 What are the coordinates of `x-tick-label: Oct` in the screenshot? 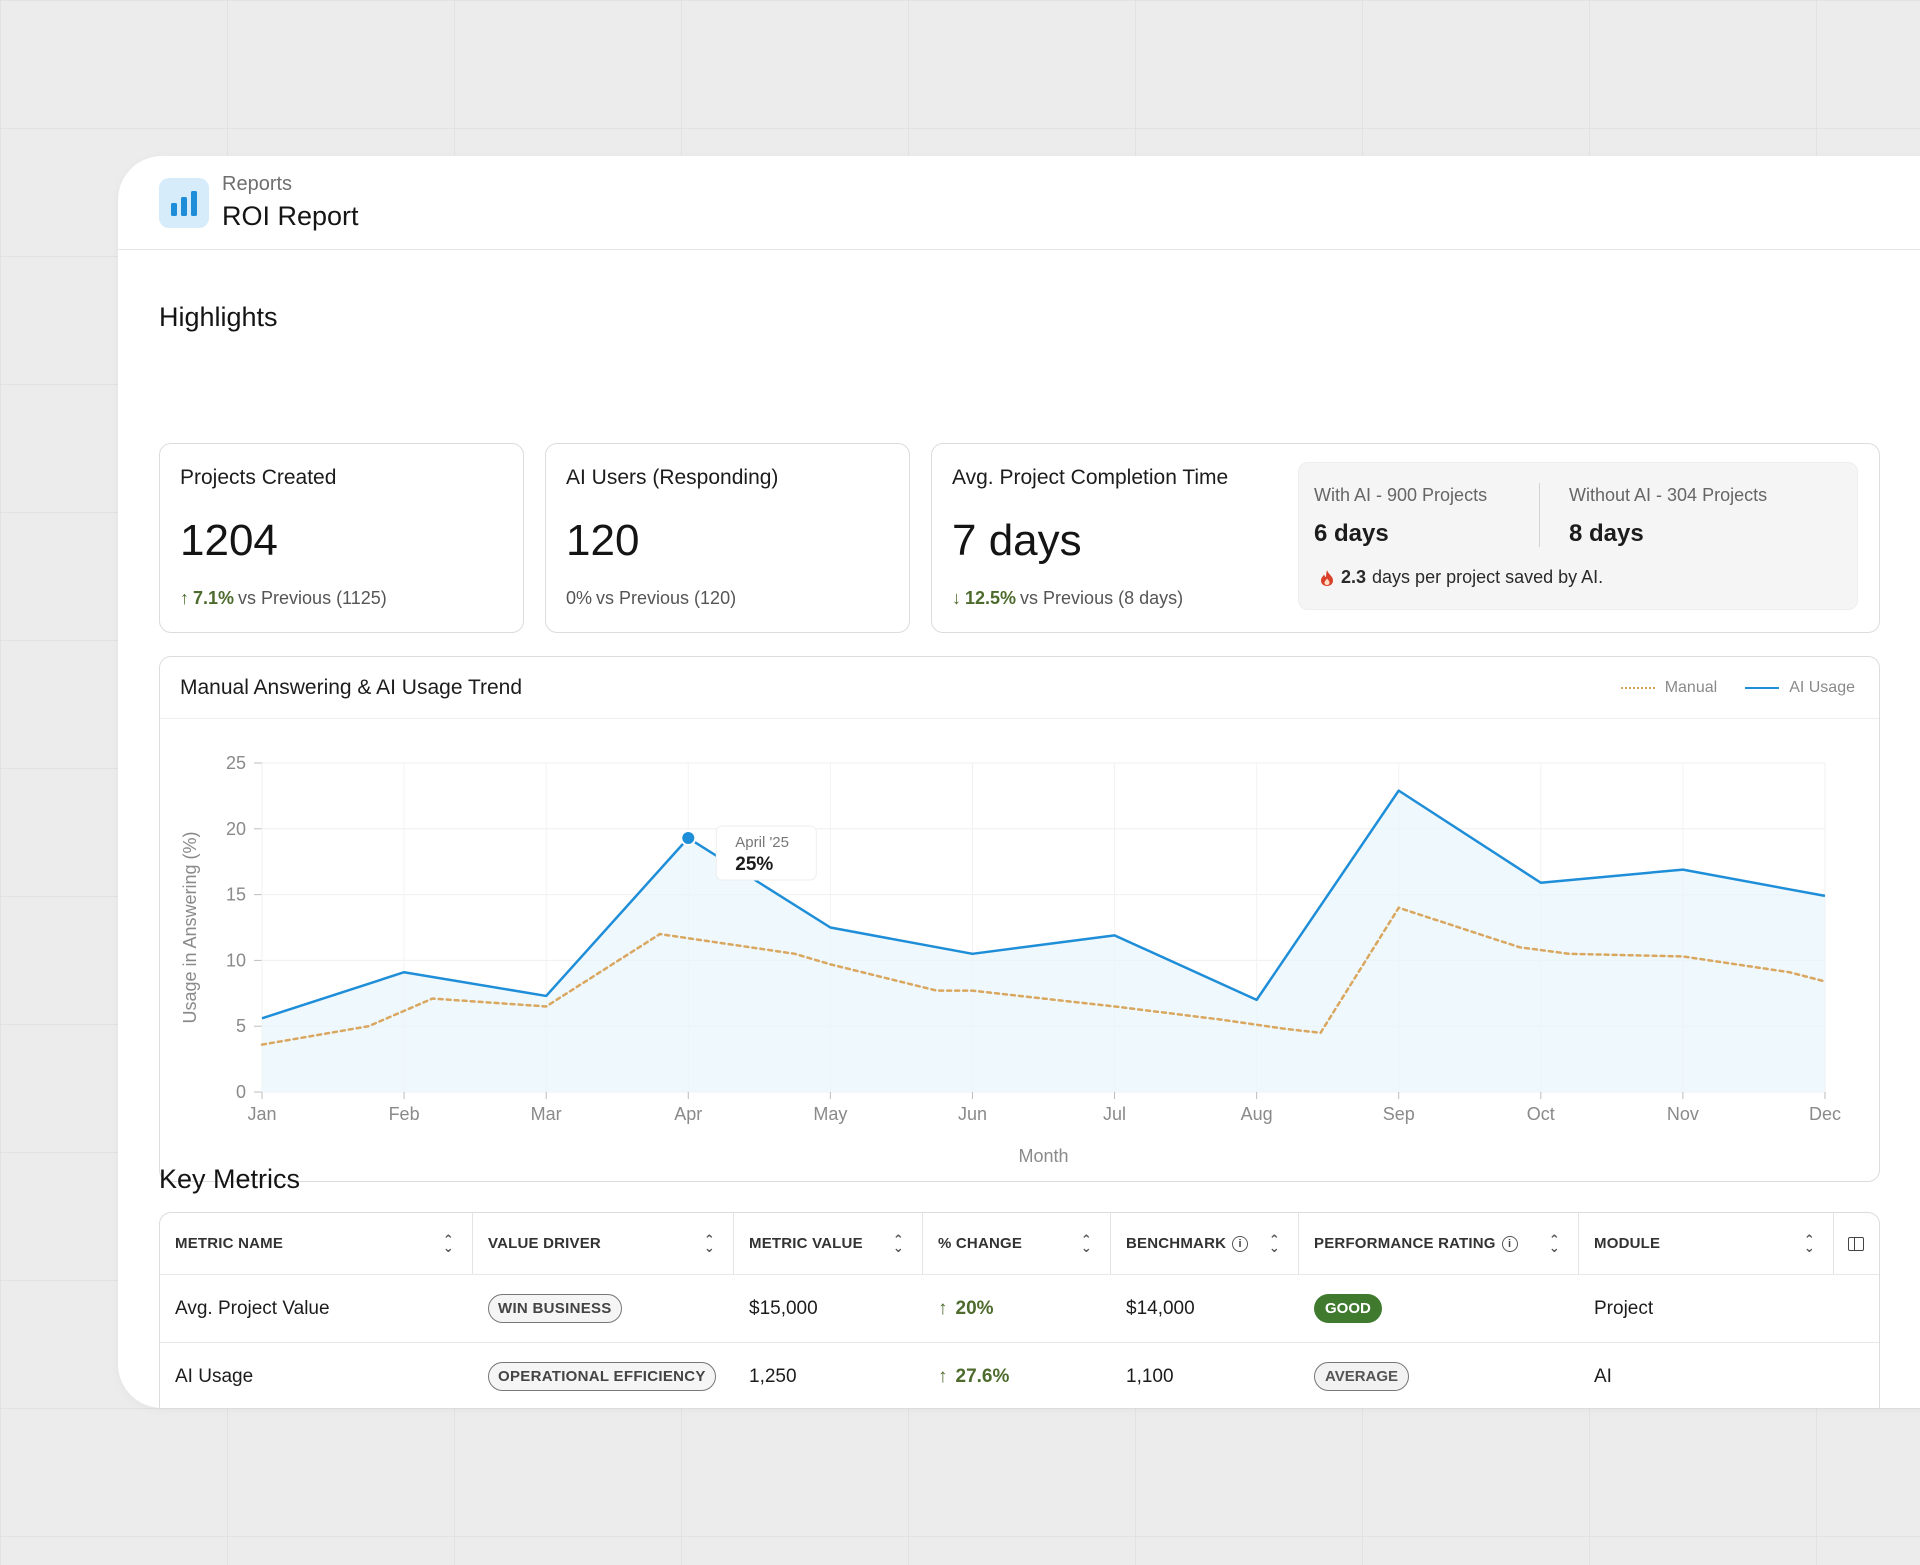 It's located at (1541, 1114).